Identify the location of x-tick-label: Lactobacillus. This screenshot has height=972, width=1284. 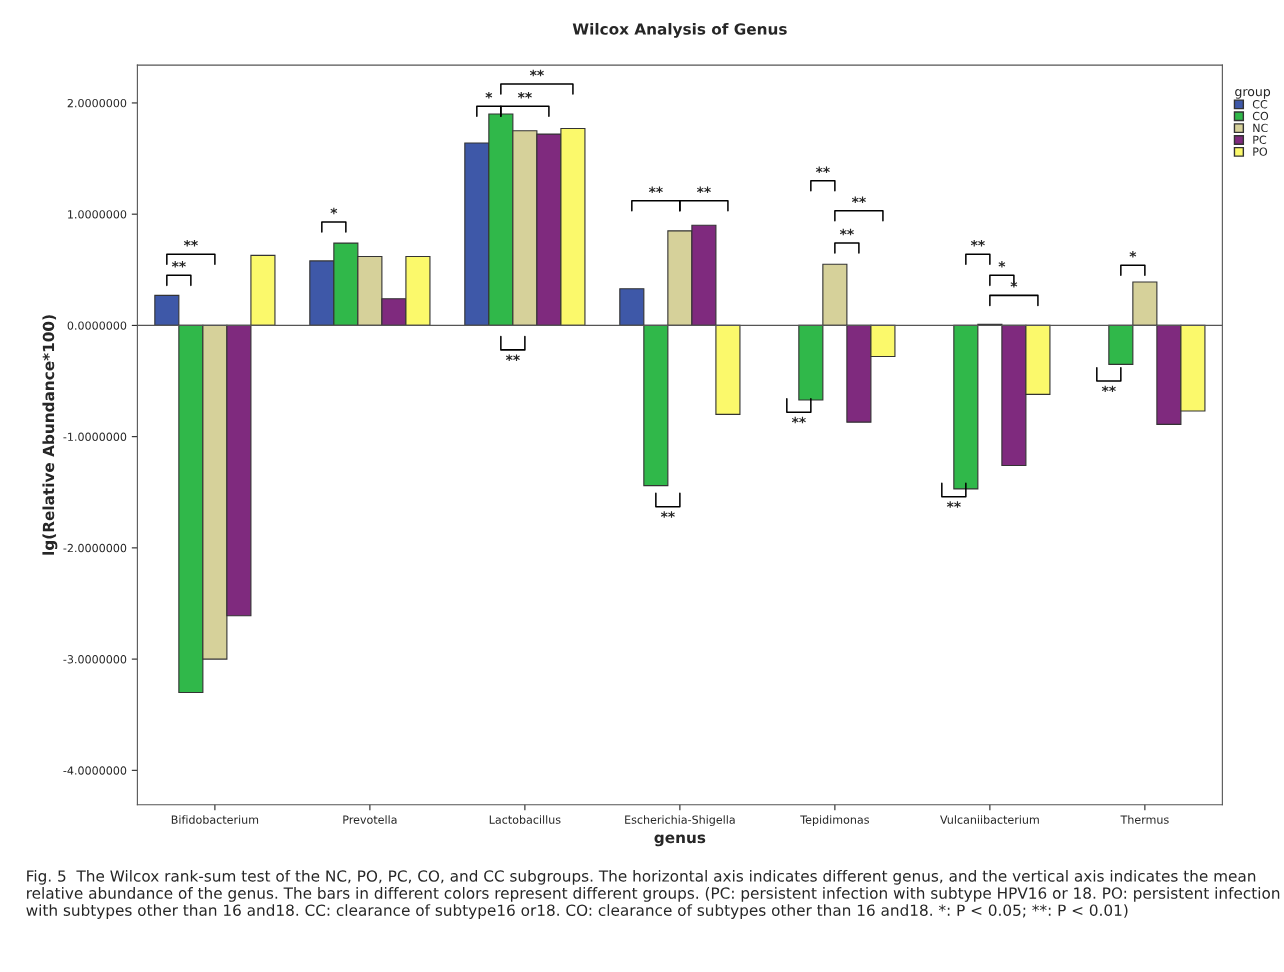
(525, 819).